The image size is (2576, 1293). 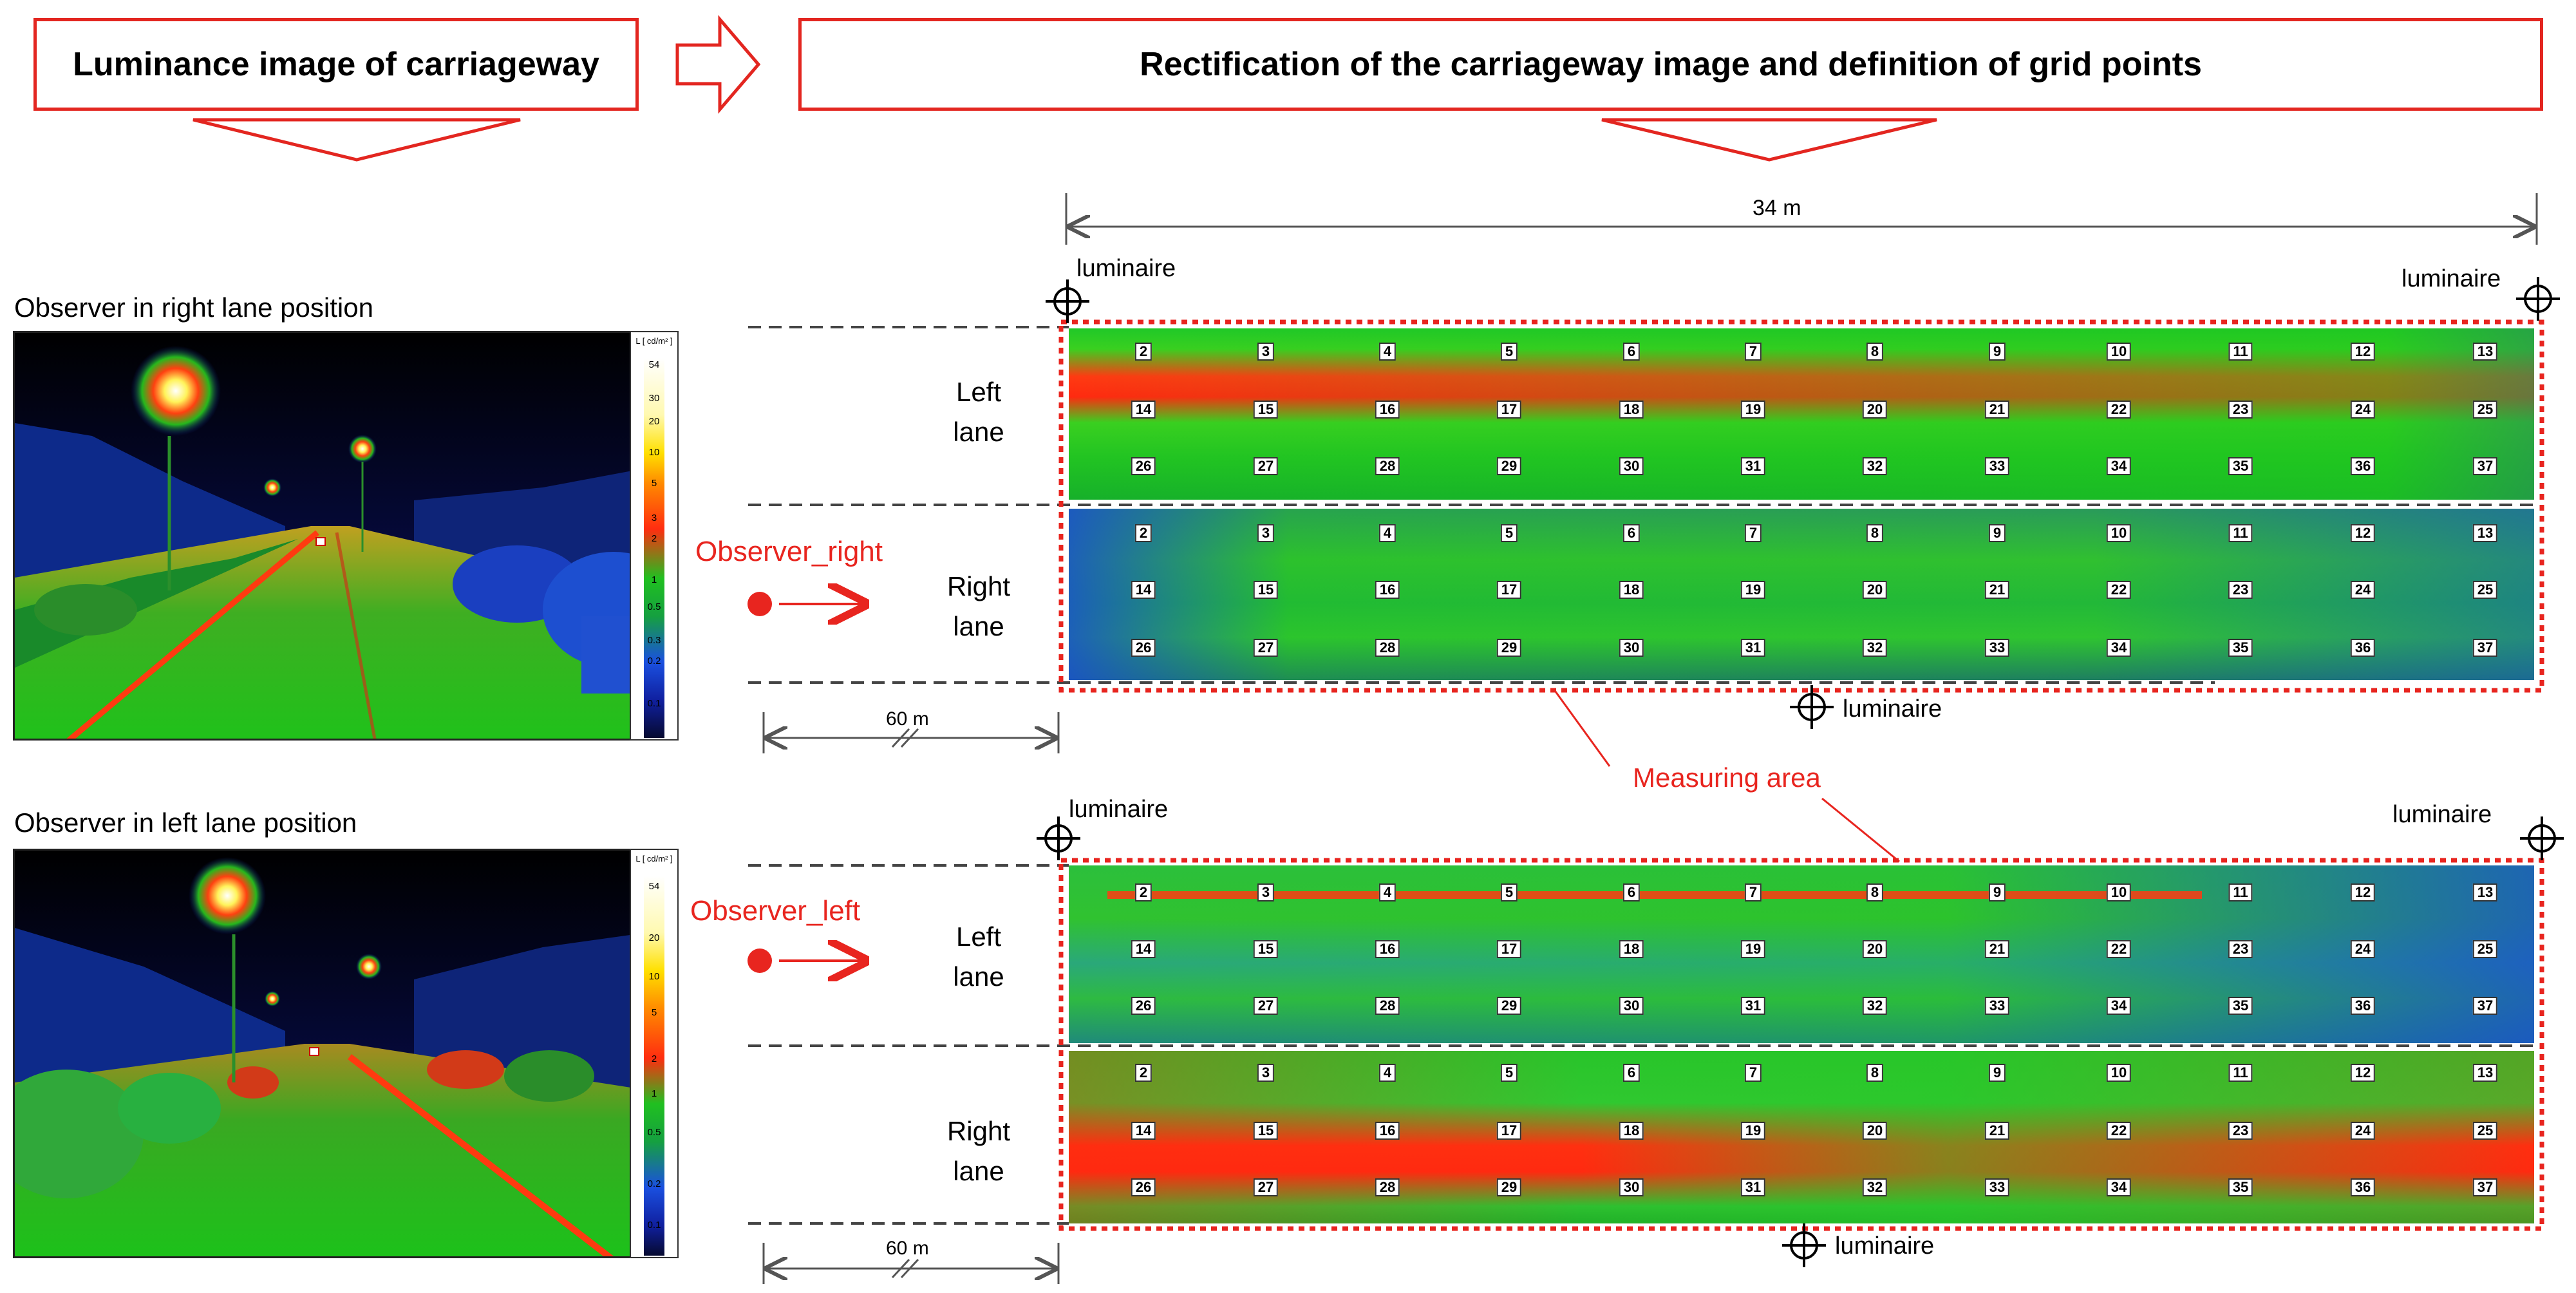 I want to click on observer-right-tag: Observer_right, so click(x=789, y=551).